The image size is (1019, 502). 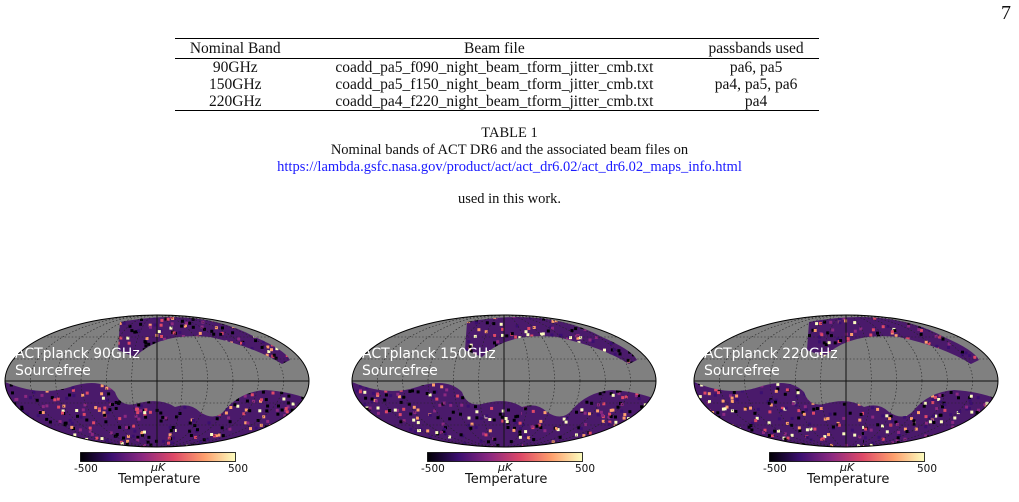 I want to click on caption-tail: used in this work., so click(x=509, y=199).